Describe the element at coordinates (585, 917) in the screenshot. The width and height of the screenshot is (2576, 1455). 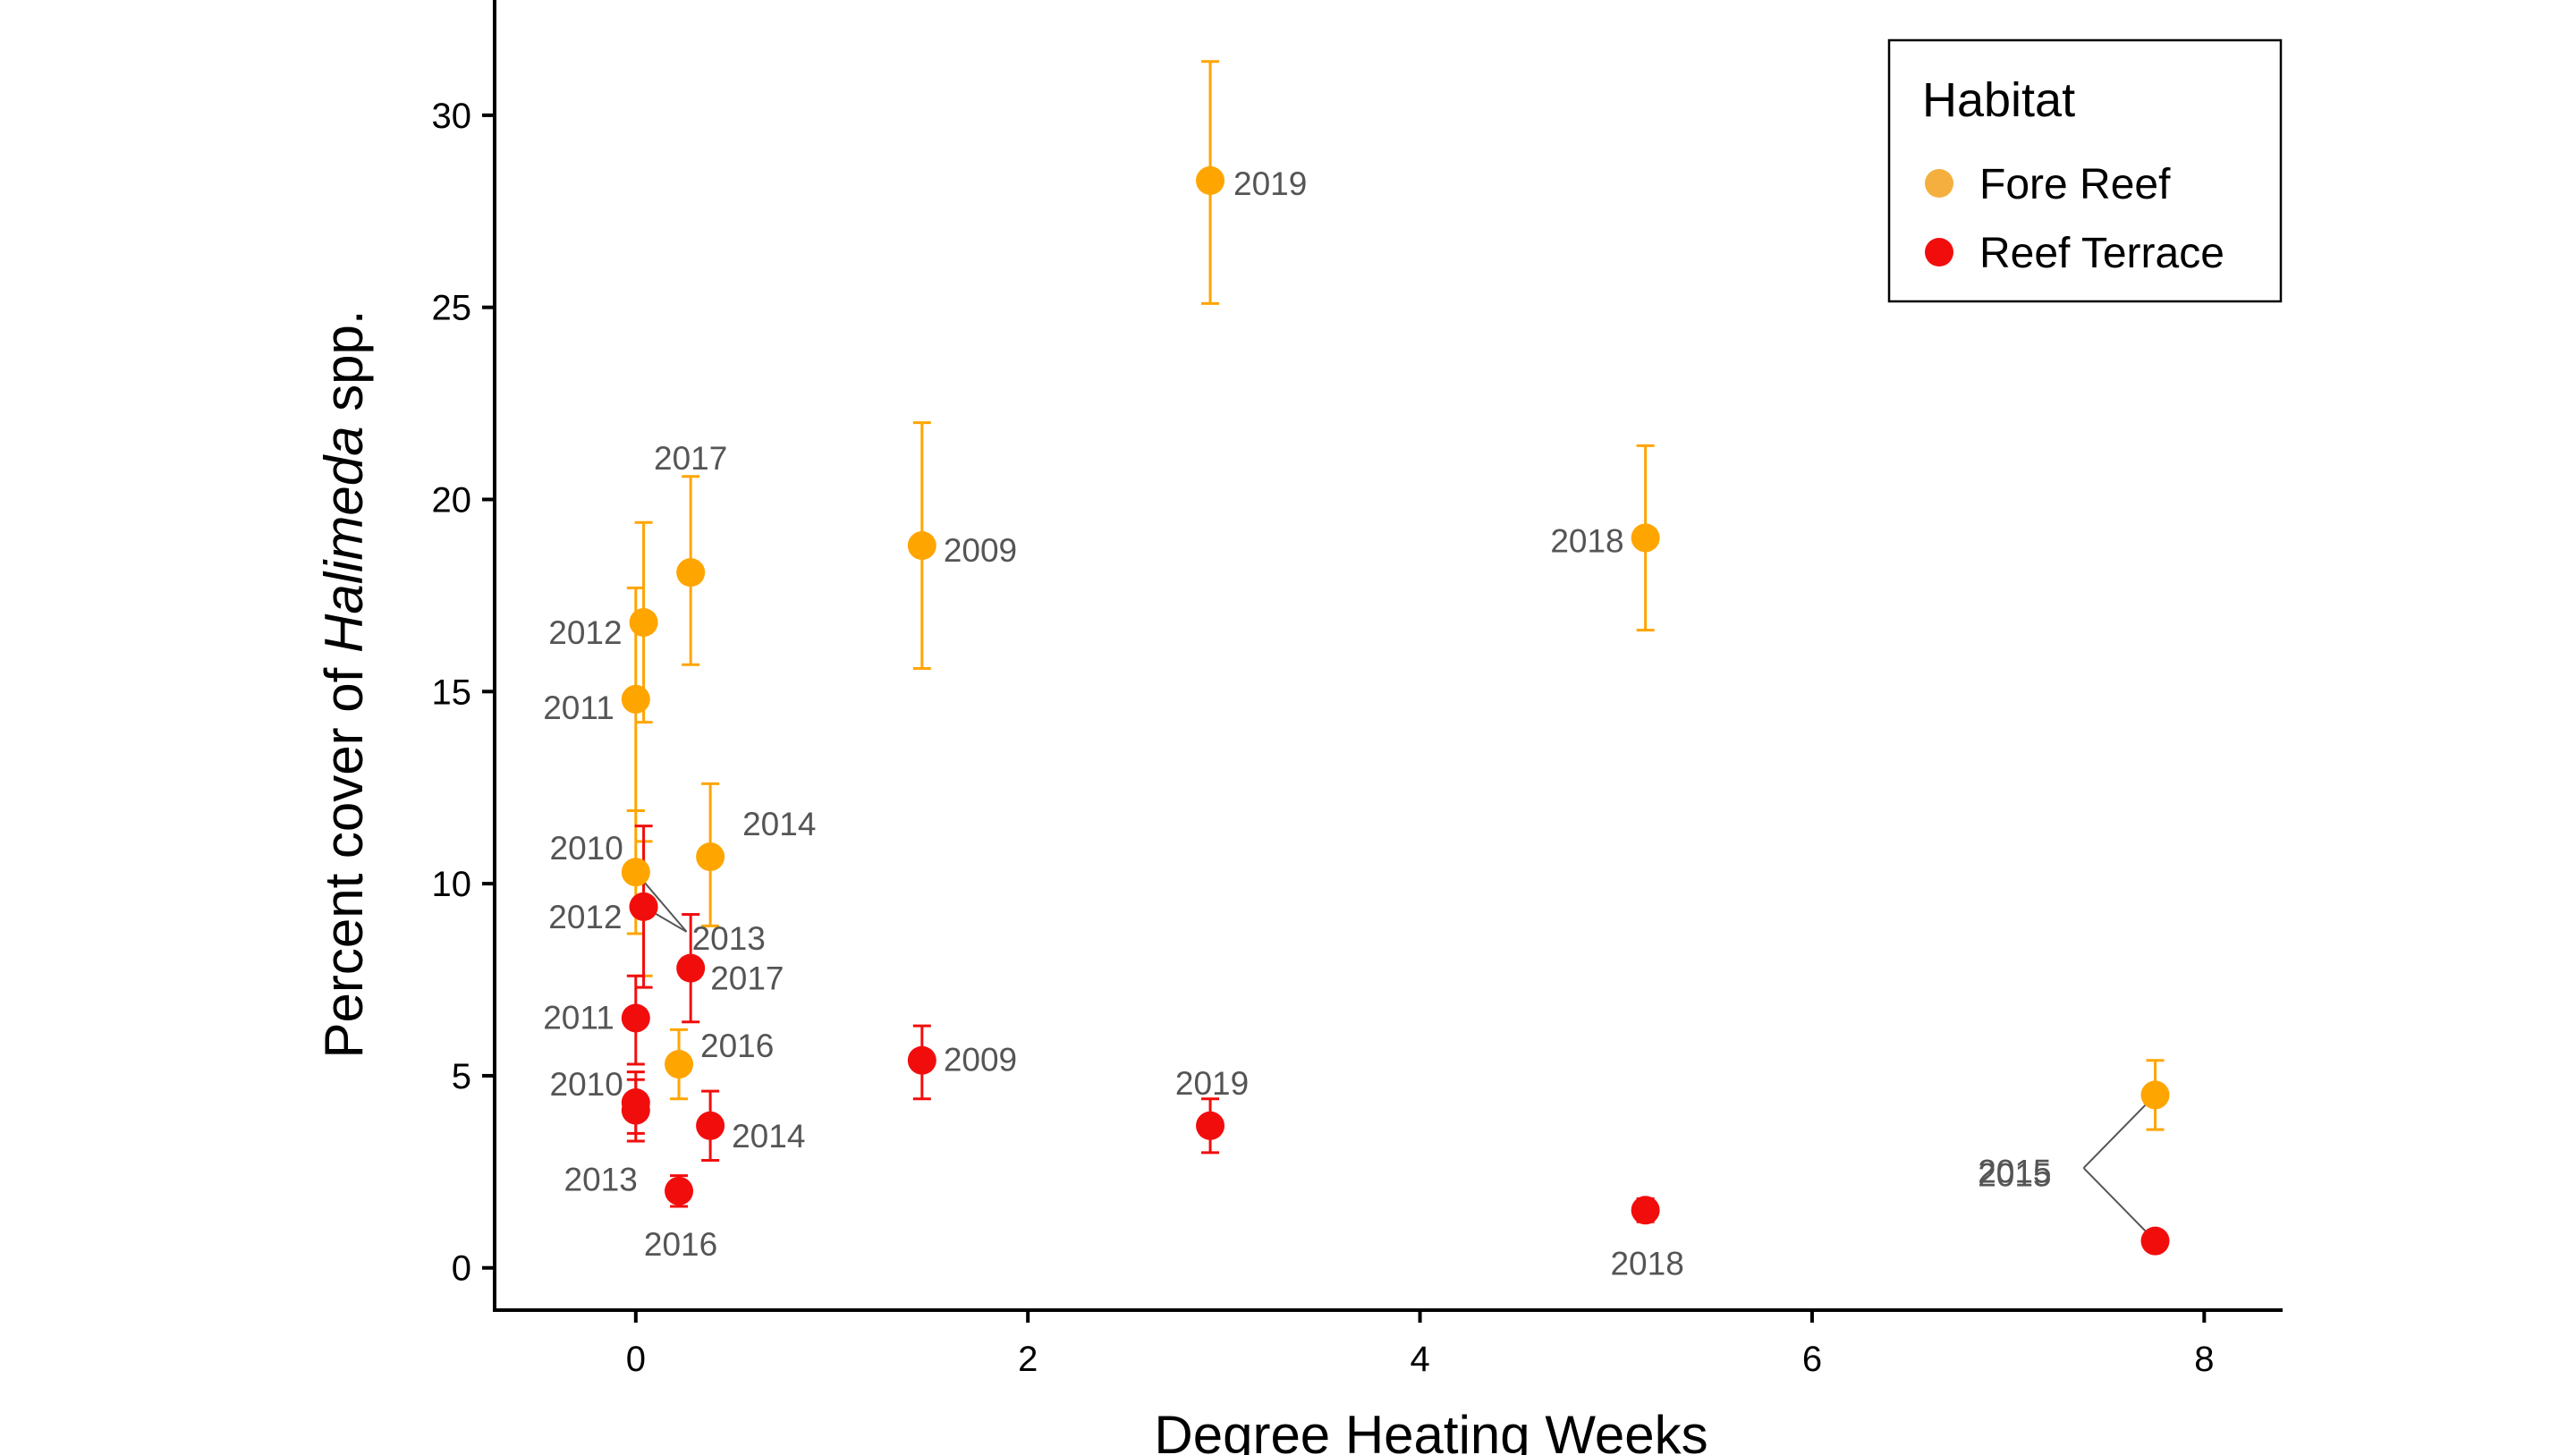
I see `year-label-reef-terrace-2012: 2012` at that location.